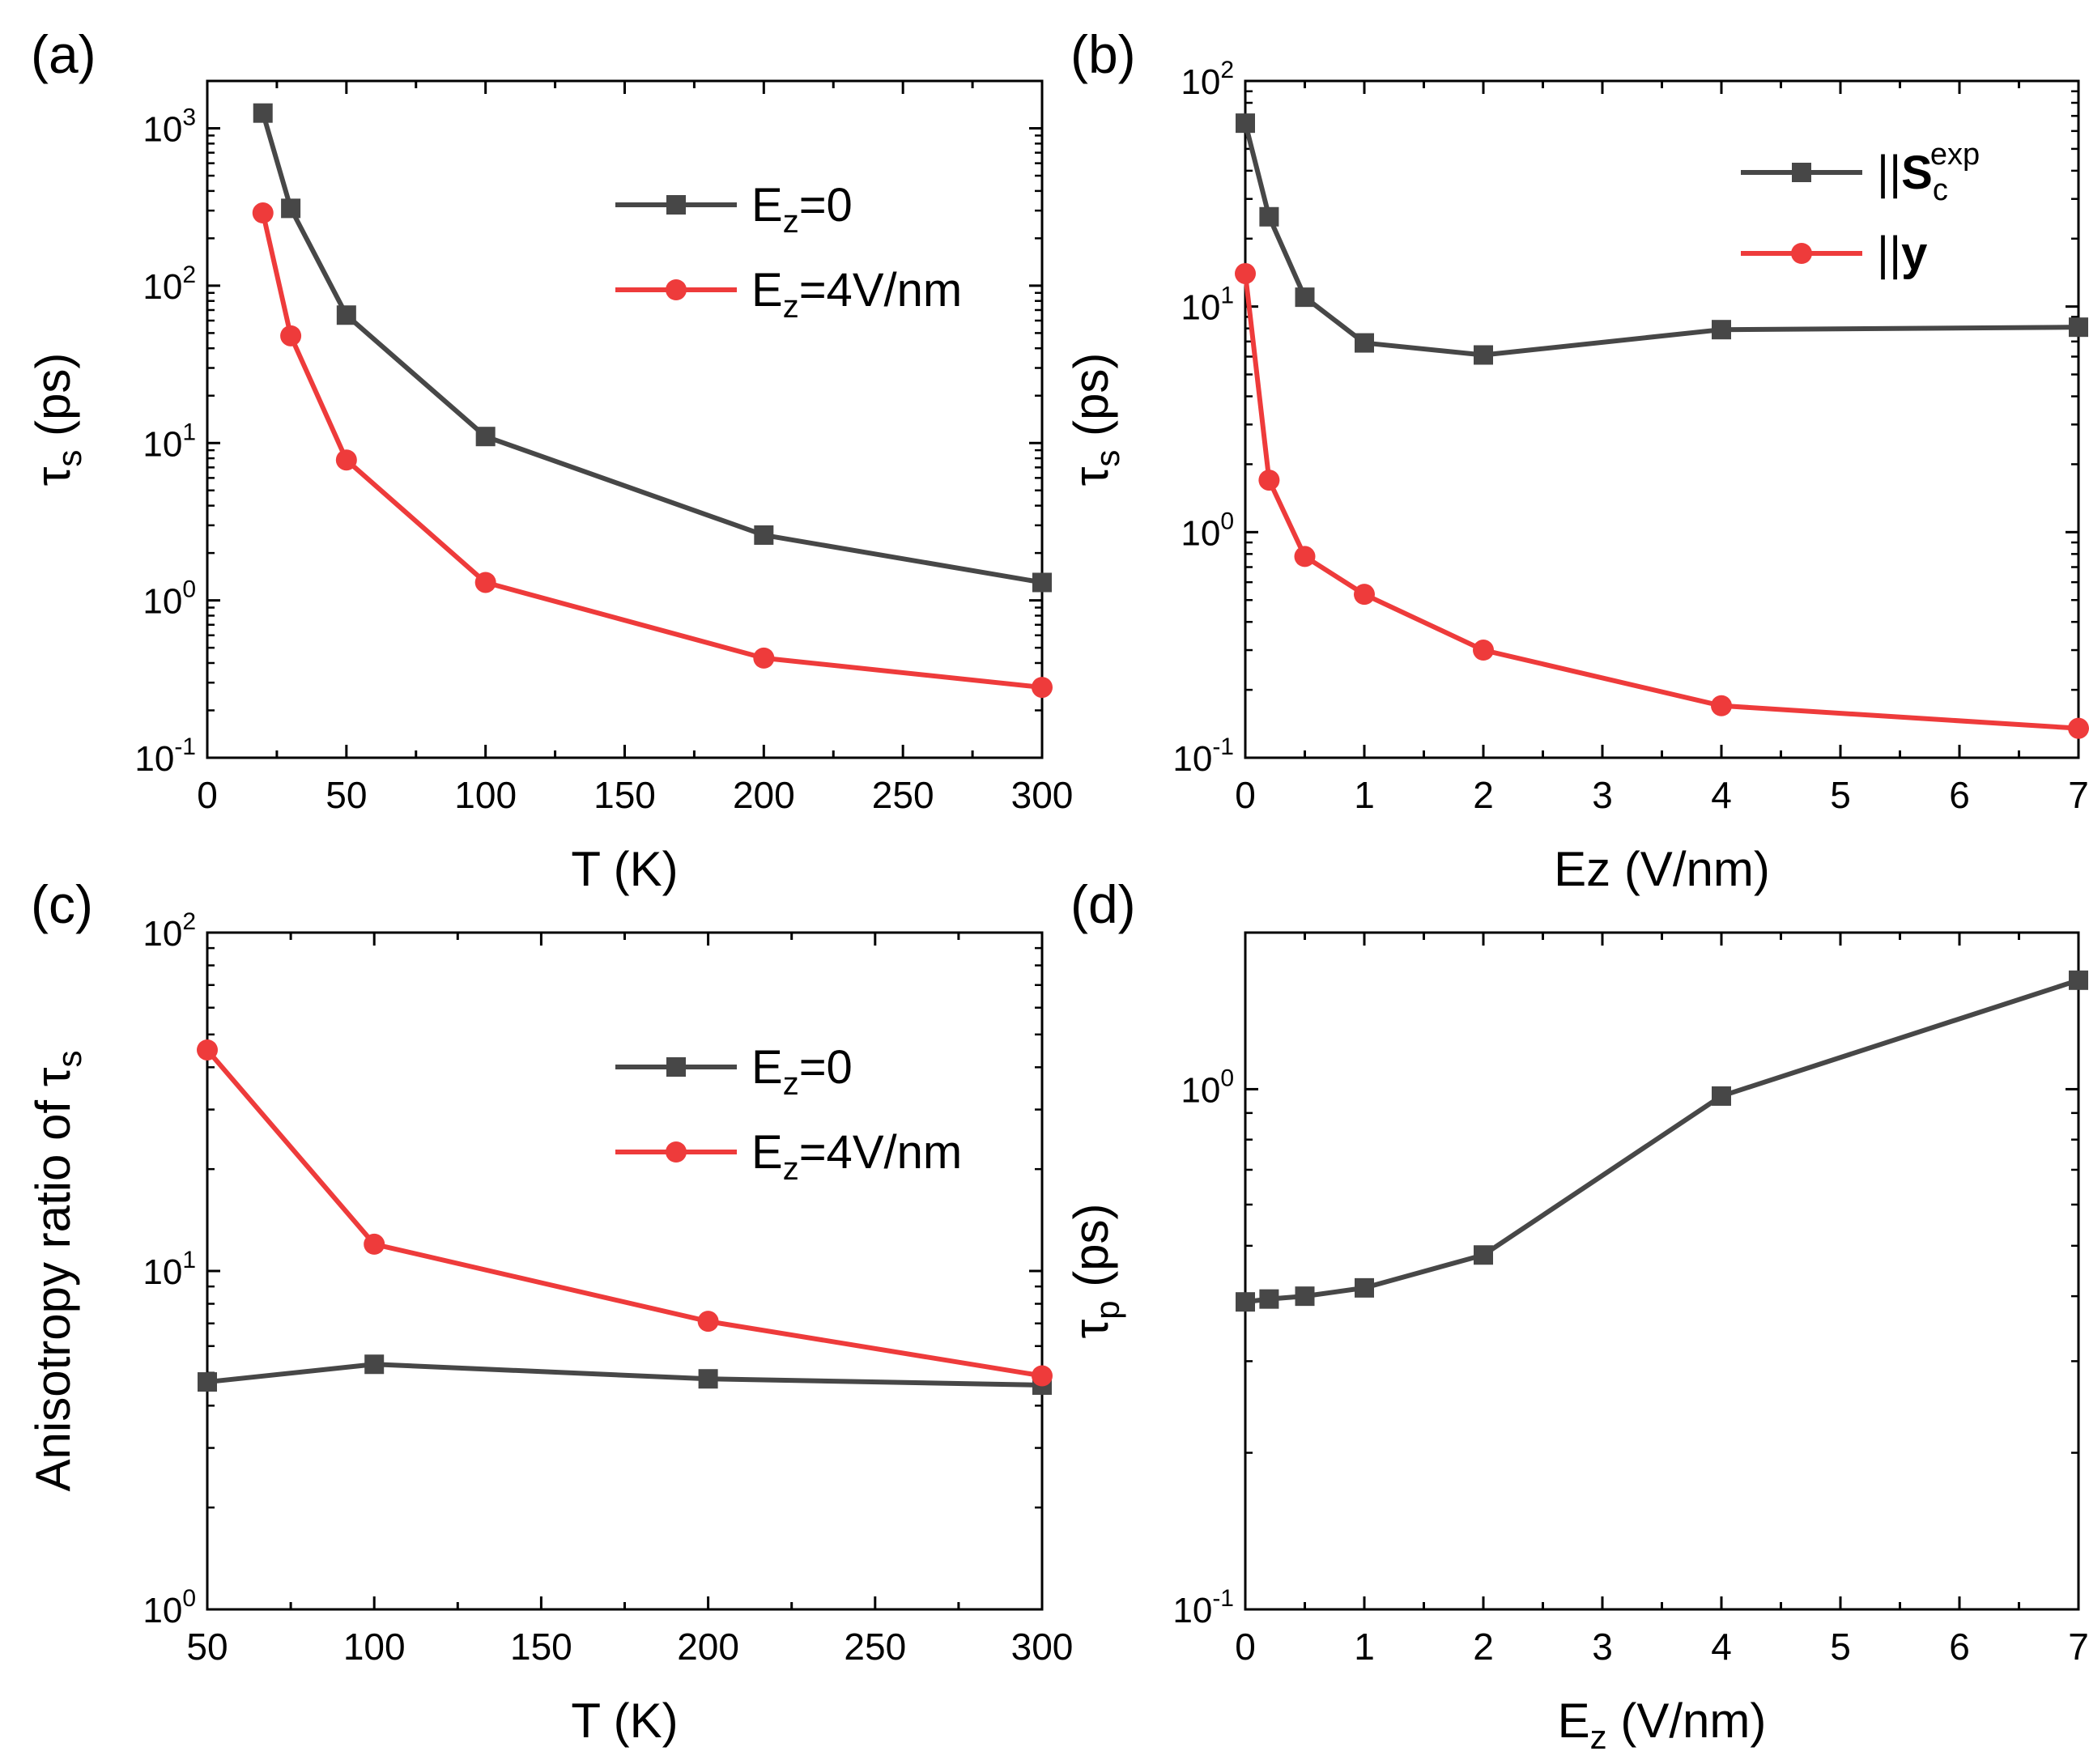 The width and height of the screenshot is (2089, 1764). Describe the element at coordinates (1662, 869) in the screenshot. I see `x-axis-label: Ez (V/nm)` at that location.